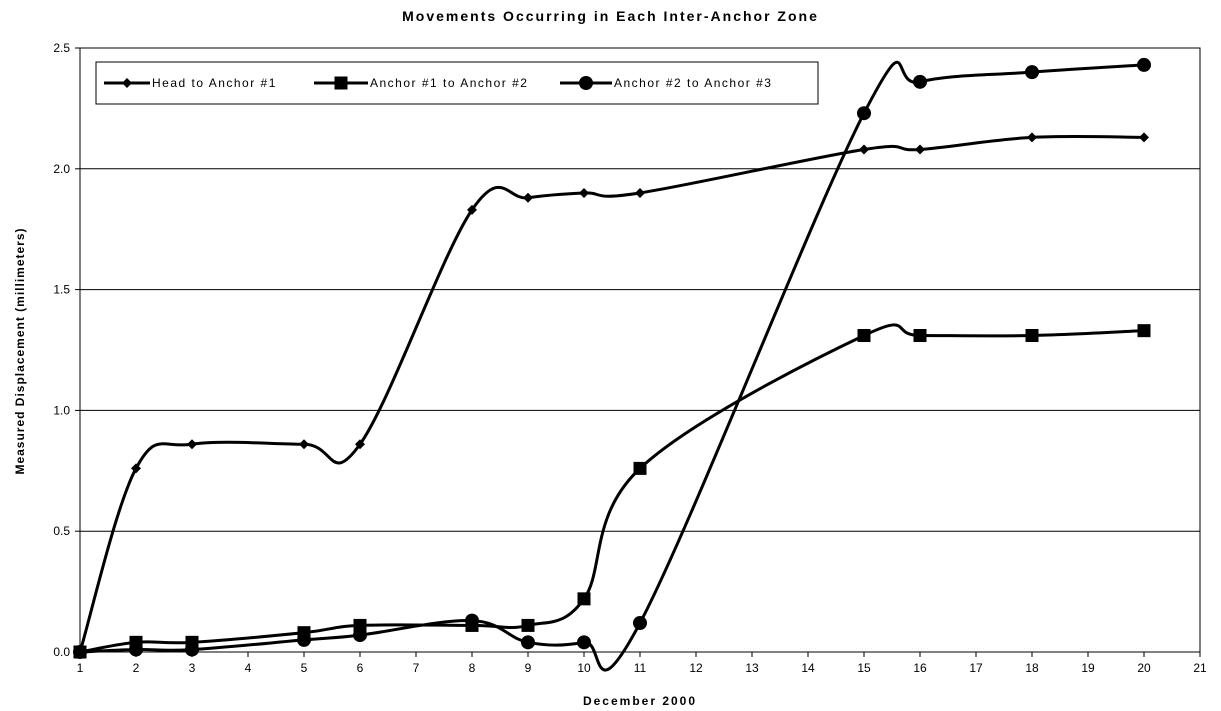 The height and width of the screenshot is (711, 1221). I want to click on y-tick-label: 2.5, so click(61, 48).